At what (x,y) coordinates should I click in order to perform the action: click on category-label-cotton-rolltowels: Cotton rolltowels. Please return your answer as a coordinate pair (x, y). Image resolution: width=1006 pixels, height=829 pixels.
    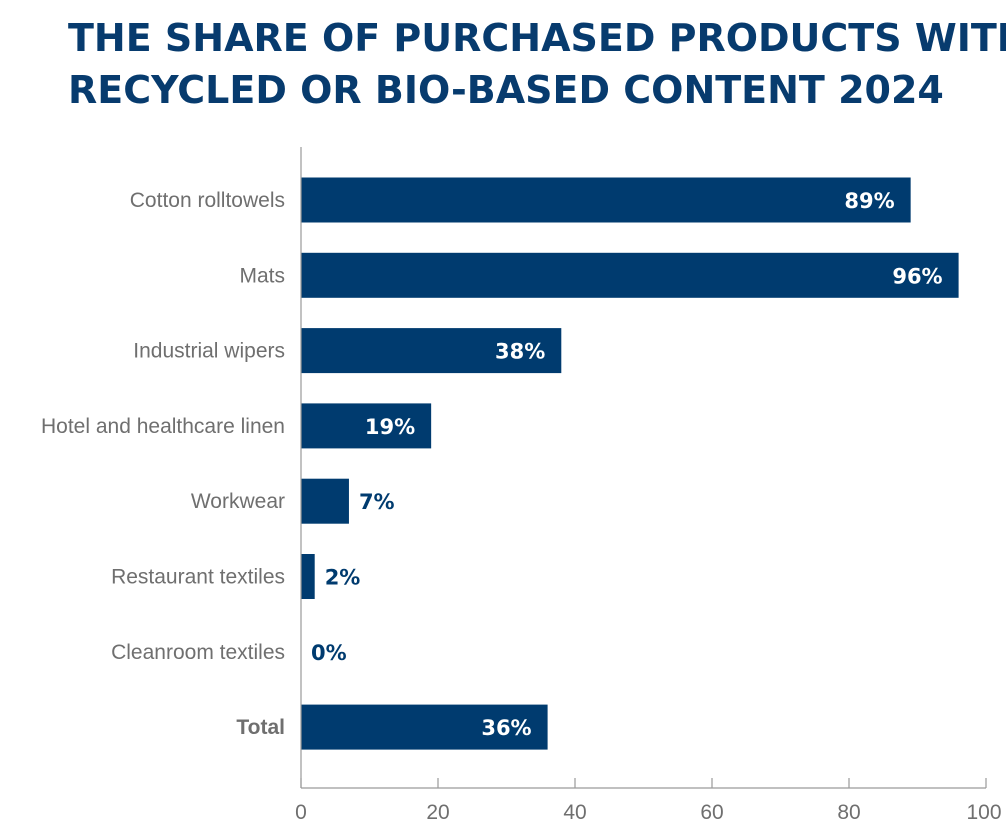
    Looking at the image, I should click on (207, 200).